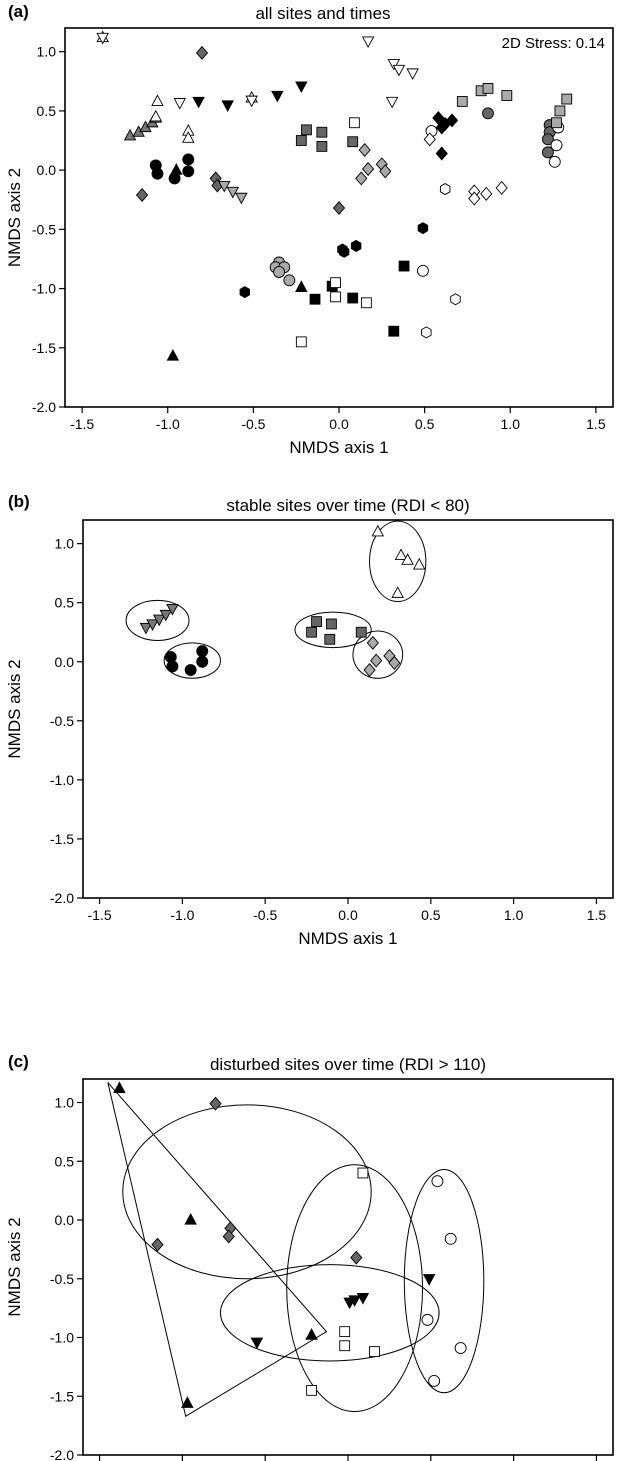  I want to click on group-polygon, so click(217, 1250).